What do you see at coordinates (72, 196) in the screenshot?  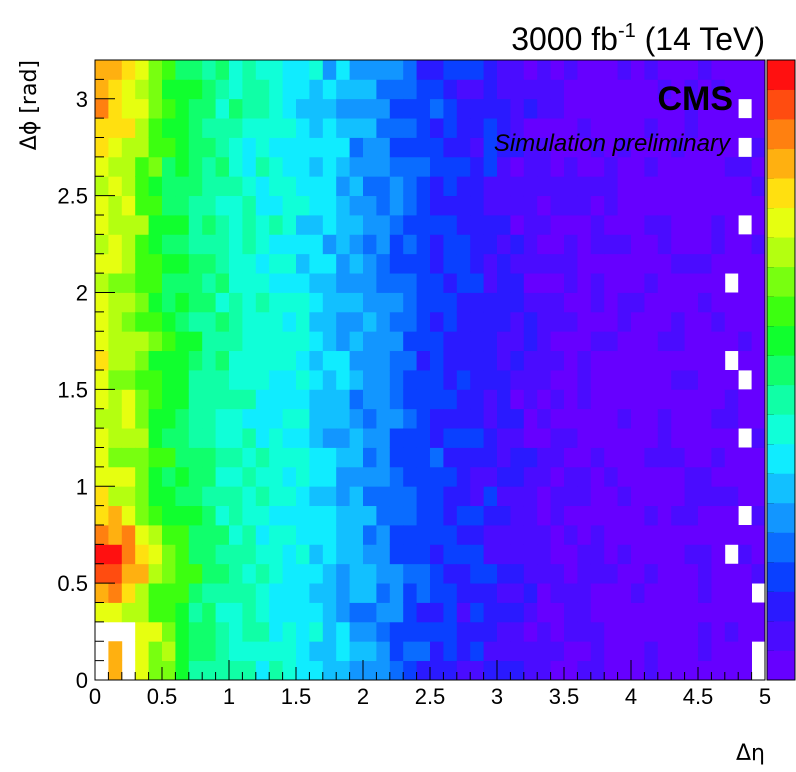 I see `y-tick-label: 2.5` at bounding box center [72, 196].